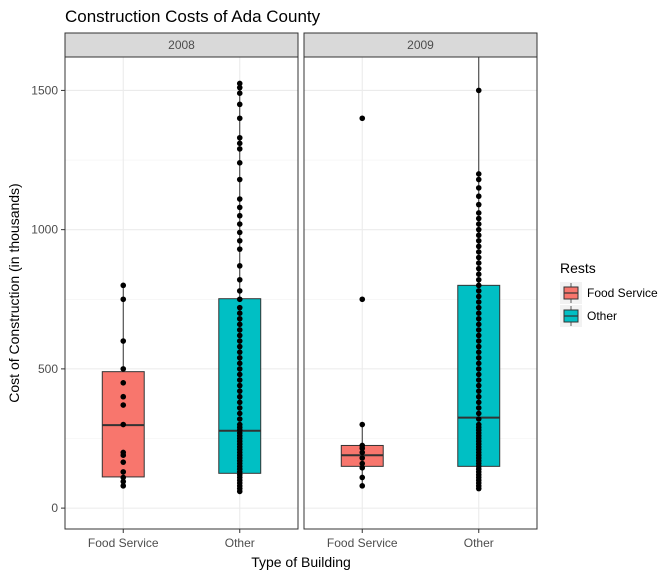 The image size is (672, 576). Describe the element at coordinates (181, 45) in the screenshot. I see `facet-strip-label: 2008` at that location.